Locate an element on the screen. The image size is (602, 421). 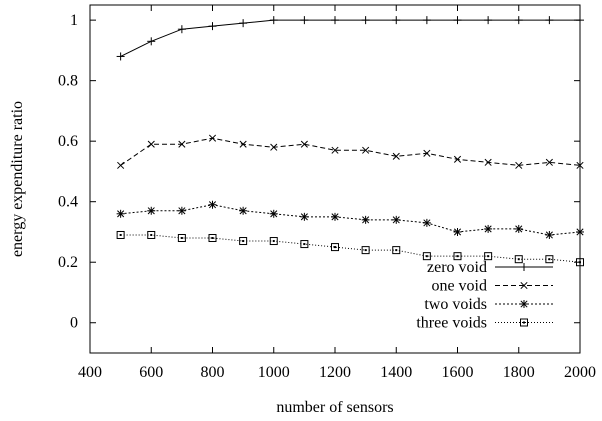
legend-label: two voids is located at coordinates (455, 304).